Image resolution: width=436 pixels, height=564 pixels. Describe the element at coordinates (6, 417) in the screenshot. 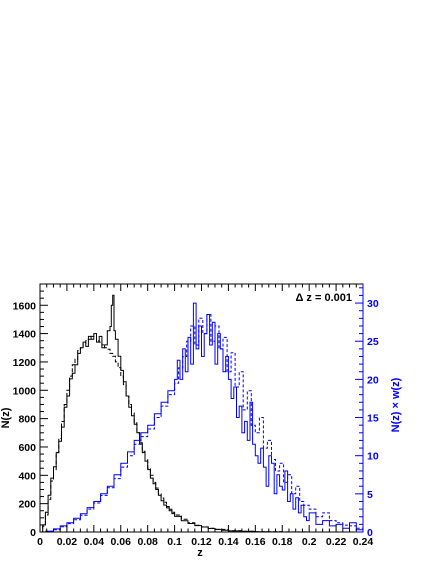

I see `y-axis-left-title: N(z)` at that location.